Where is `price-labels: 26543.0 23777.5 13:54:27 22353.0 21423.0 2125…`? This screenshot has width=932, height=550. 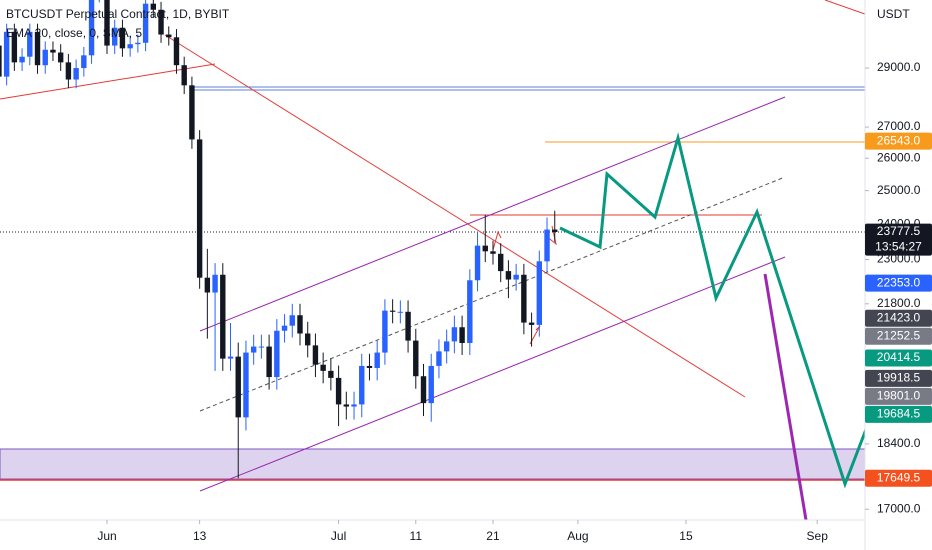
price-labels: 26543.0 23777.5 13:54:27 22353.0 21423.0 2125… is located at coordinates (898, 309).